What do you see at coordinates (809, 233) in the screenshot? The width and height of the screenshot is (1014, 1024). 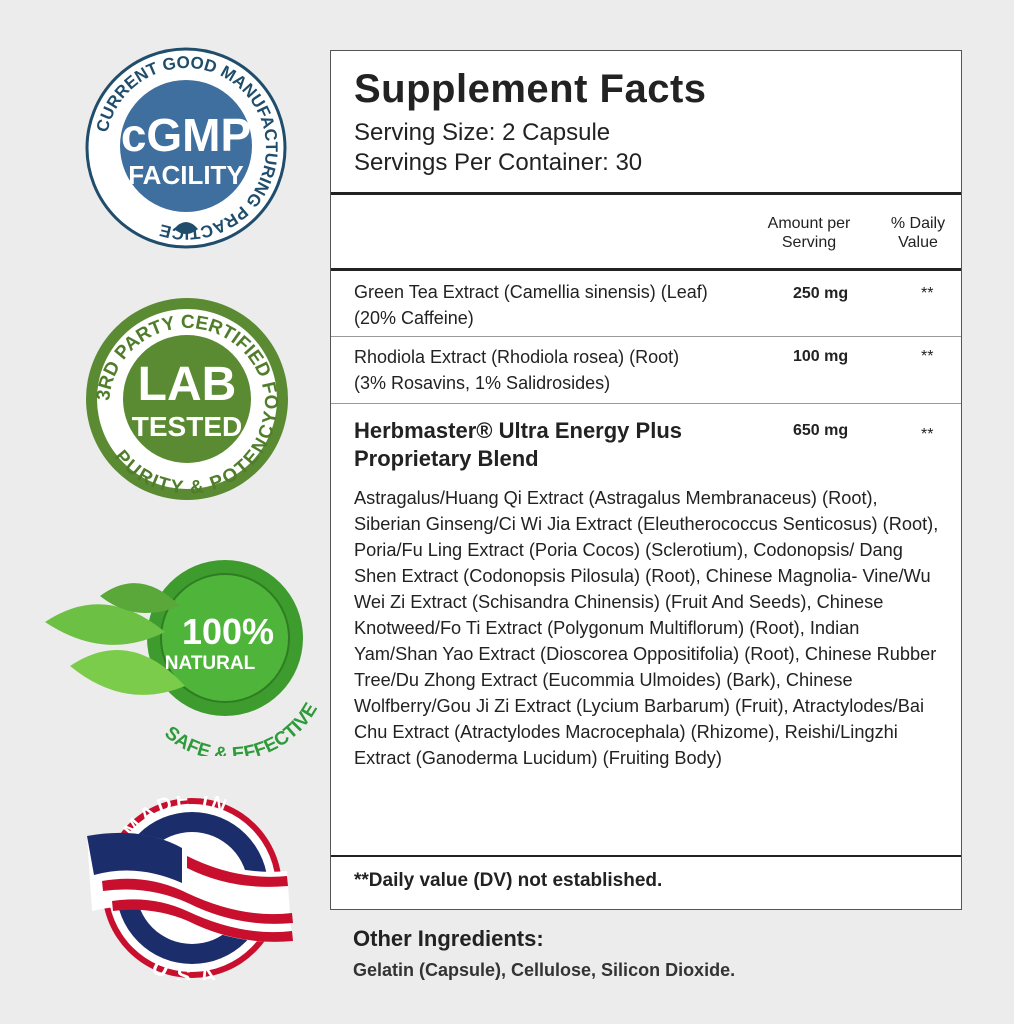 I see `column-header-amount: Amount per Serving` at bounding box center [809, 233].